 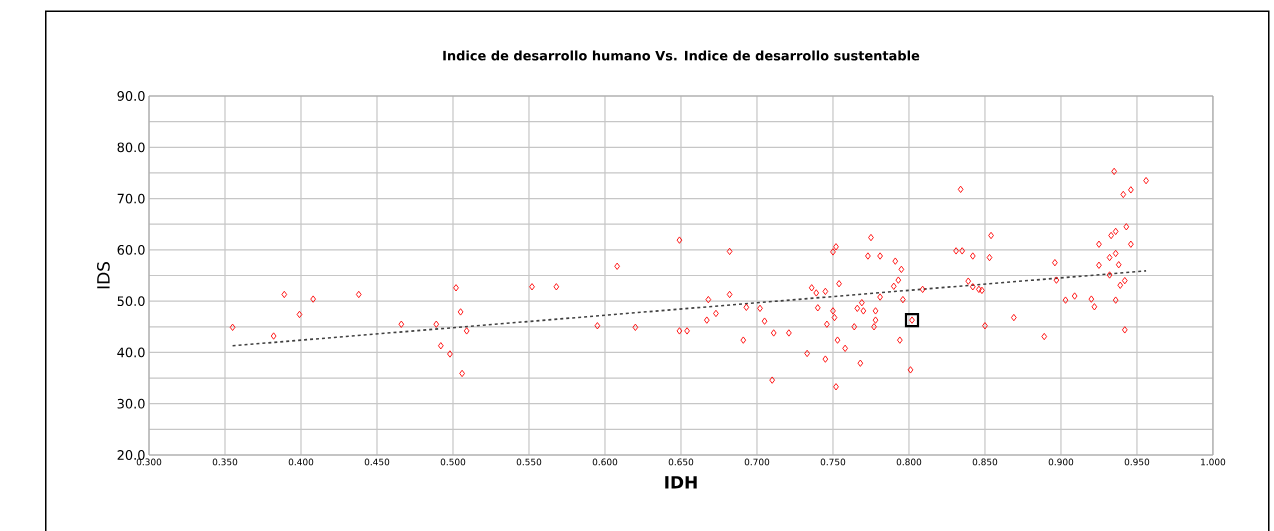 I want to click on x-tick-label: 0.550, so click(x=529, y=462).